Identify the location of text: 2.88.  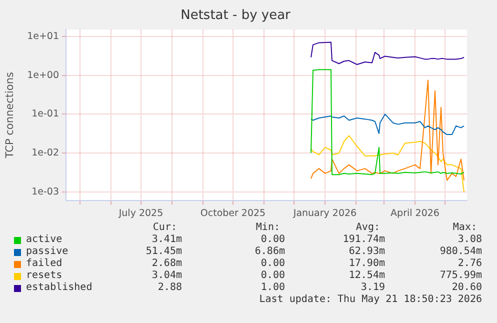
(170, 288).